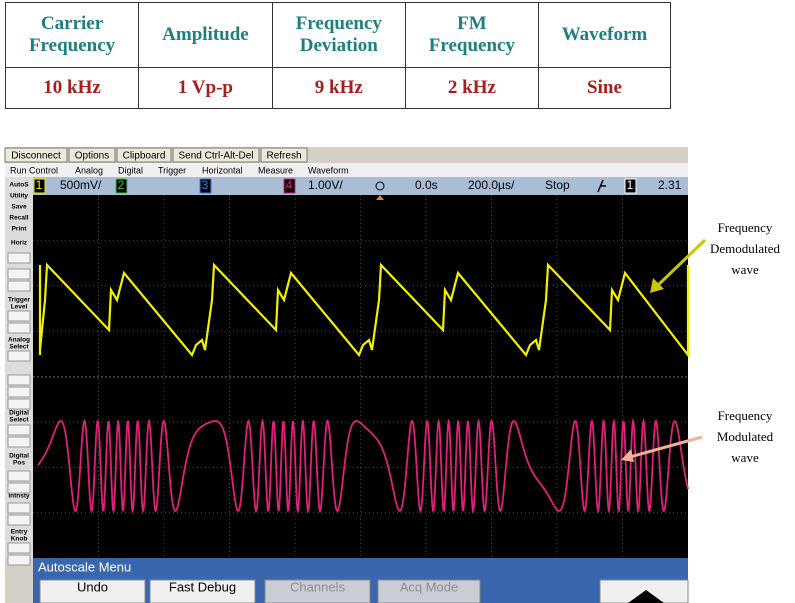 The image size is (795, 603). I want to click on demodulated-trace, so click(364, 310).